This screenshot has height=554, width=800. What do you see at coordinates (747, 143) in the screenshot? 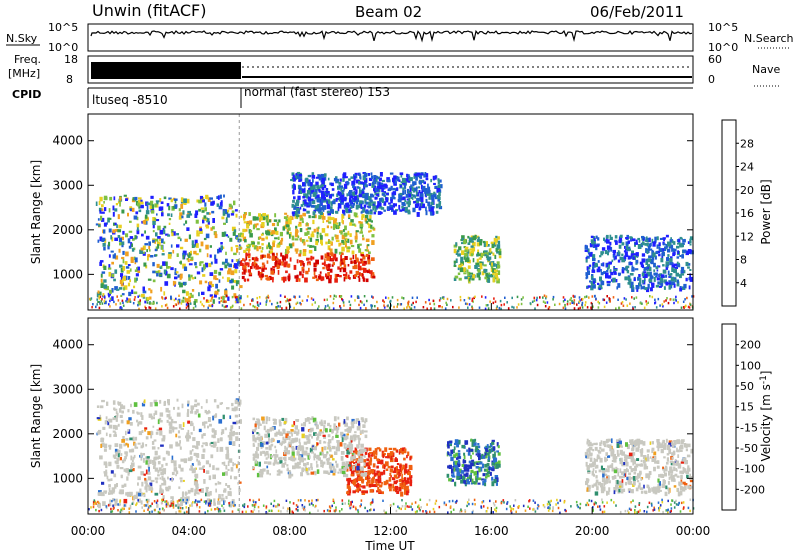
I see `colorbar-tick-label: 28` at bounding box center [747, 143].